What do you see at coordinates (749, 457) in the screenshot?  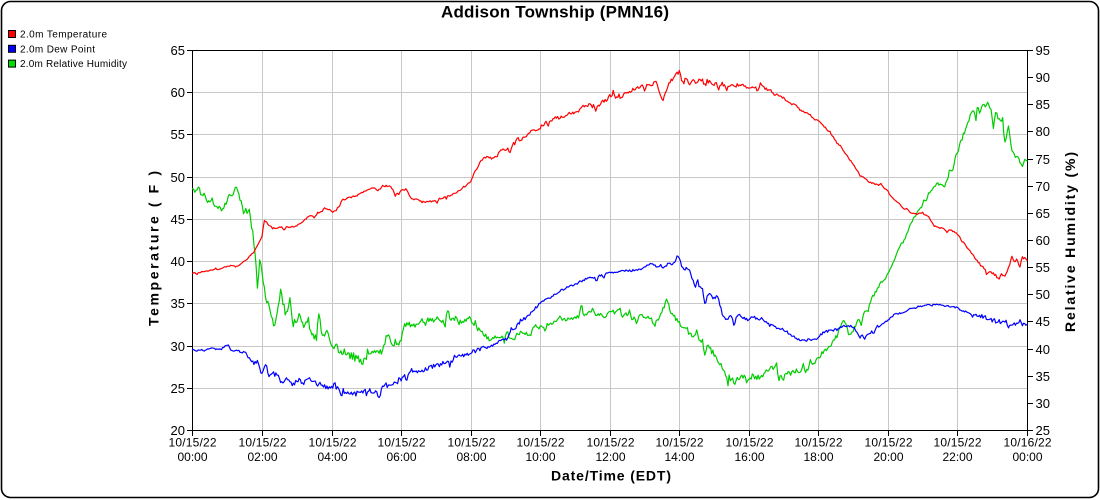 I see `svg-text: 16:00` at bounding box center [749, 457].